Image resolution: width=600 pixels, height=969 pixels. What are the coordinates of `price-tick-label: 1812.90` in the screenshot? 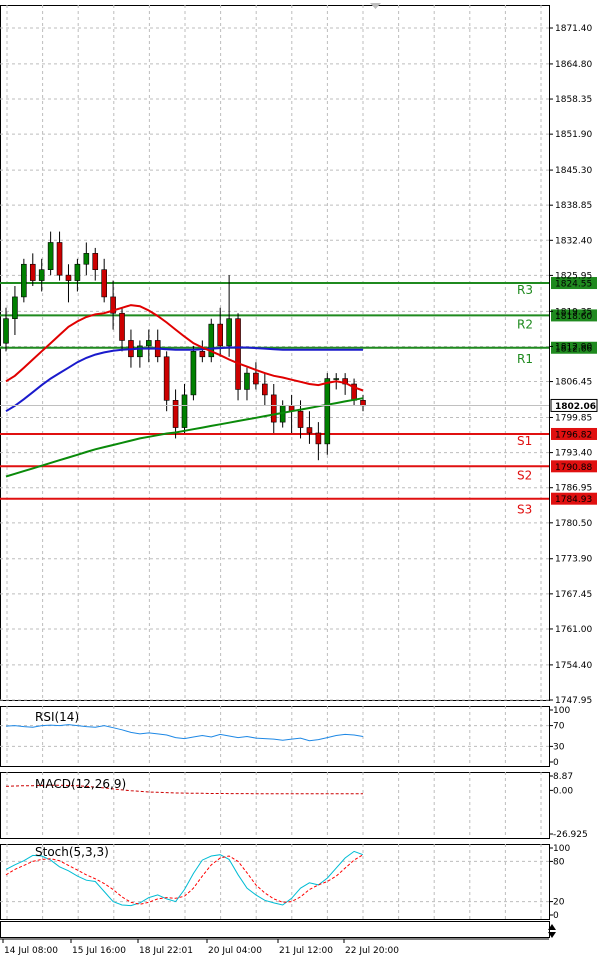 It's located at (573, 347).